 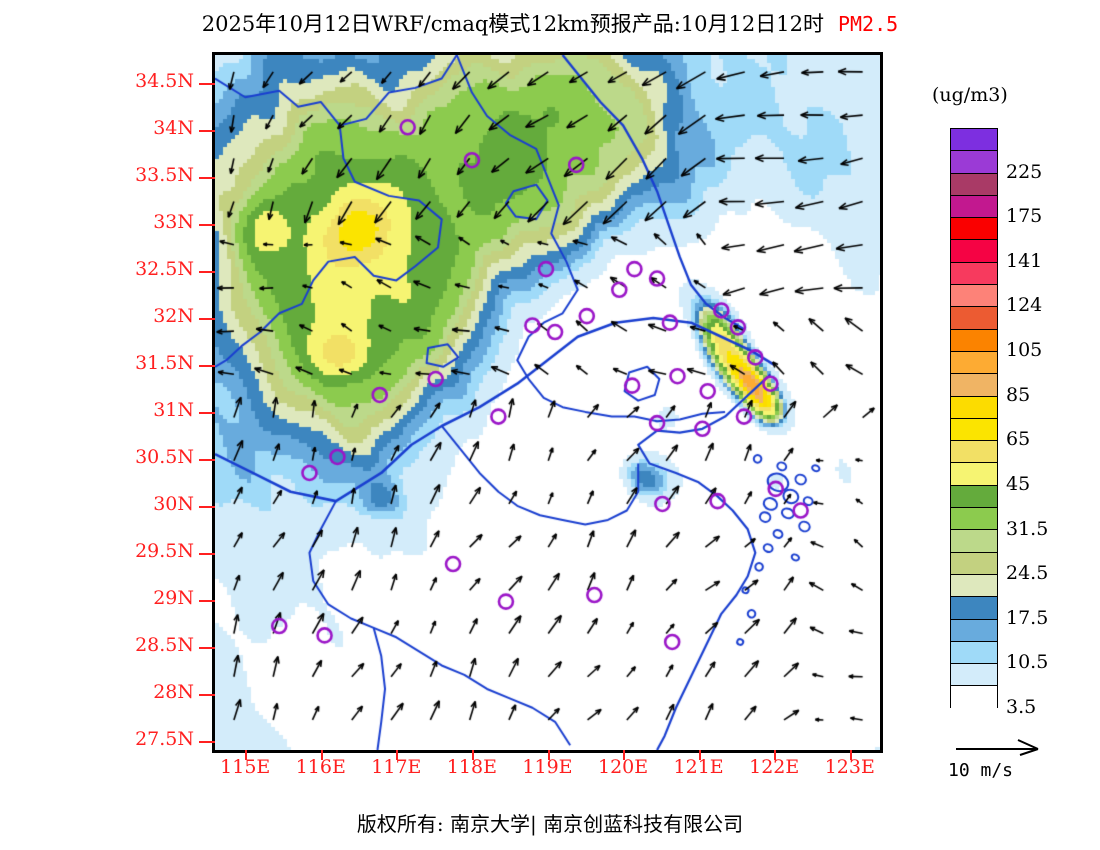 I want to click on colorbar-tick-label: 3.5, so click(x=1021, y=707).